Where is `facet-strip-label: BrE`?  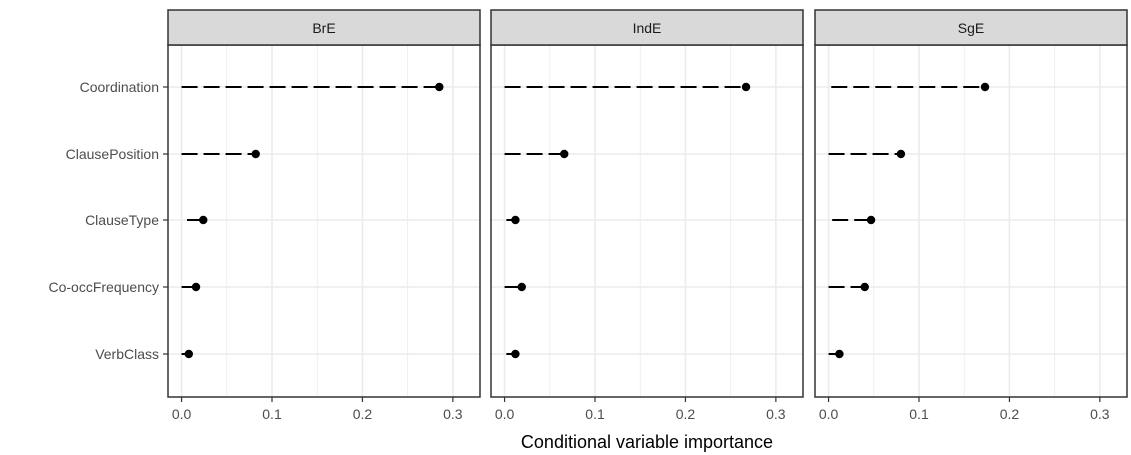
facet-strip-label: BrE is located at coordinates (323, 28).